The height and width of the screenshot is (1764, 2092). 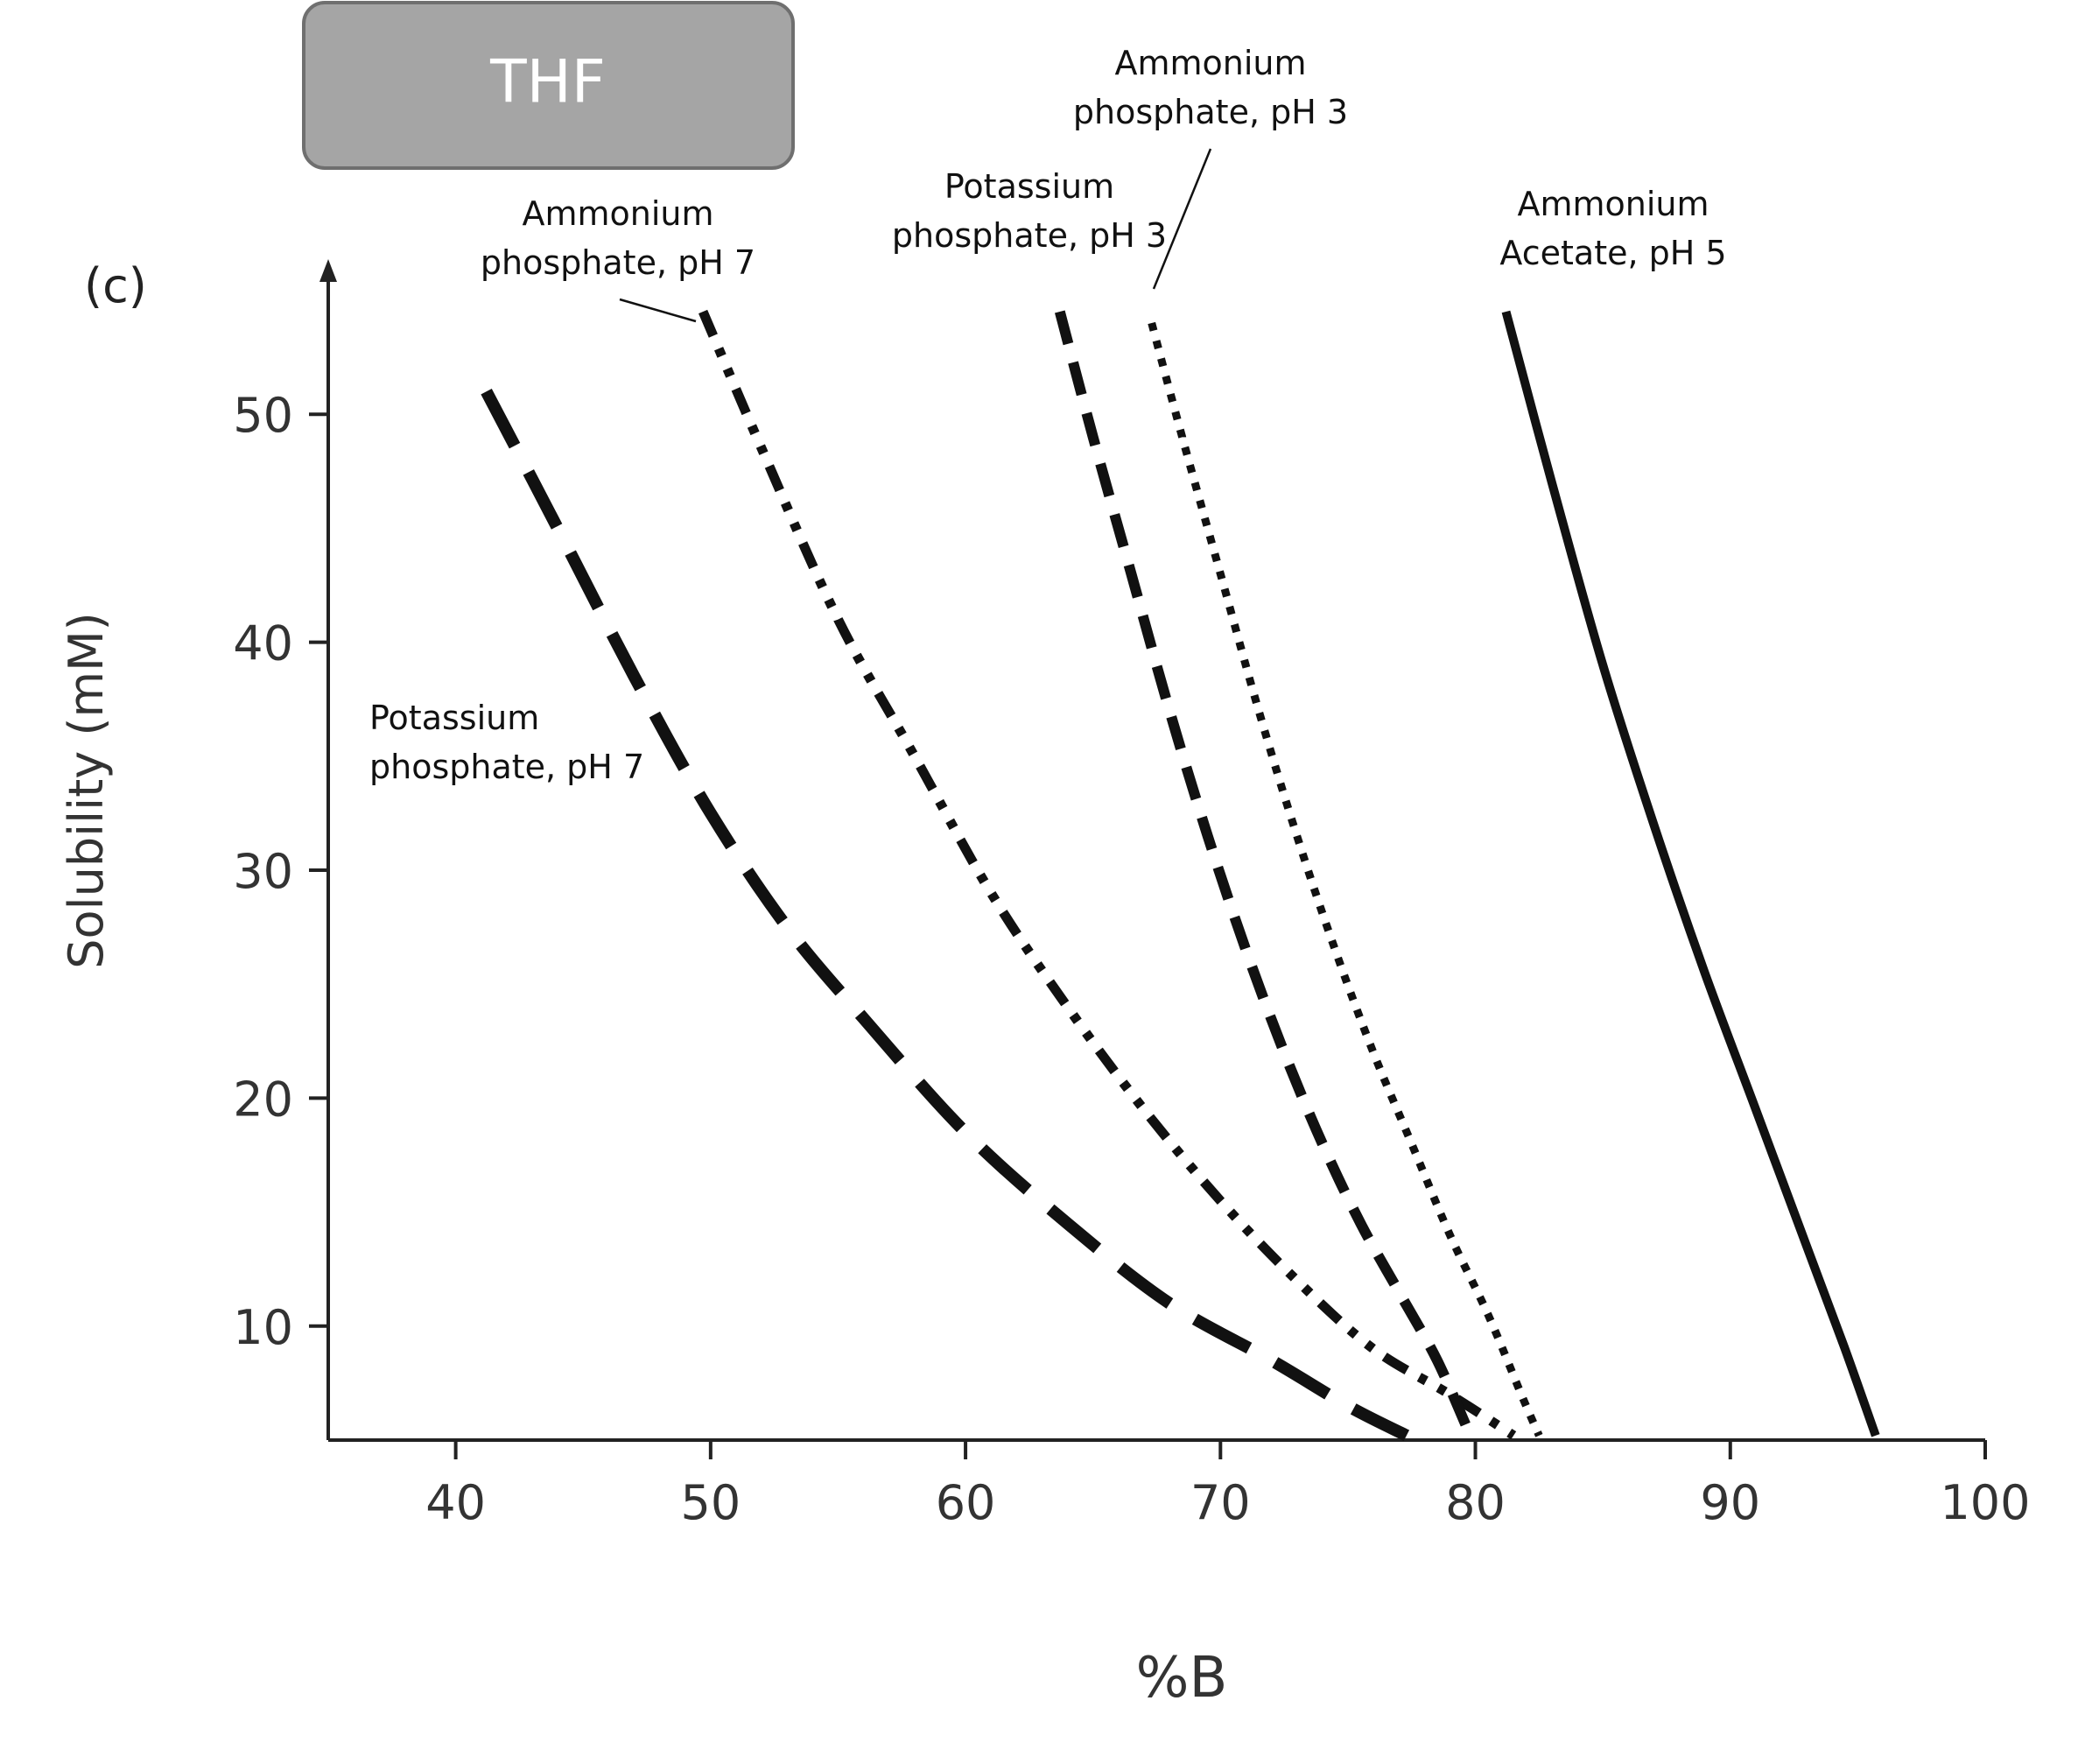 I want to click on annotation-potassium-phosphate-ph-3: Potassium phosphate, pH 3, so click(x=1030, y=211).